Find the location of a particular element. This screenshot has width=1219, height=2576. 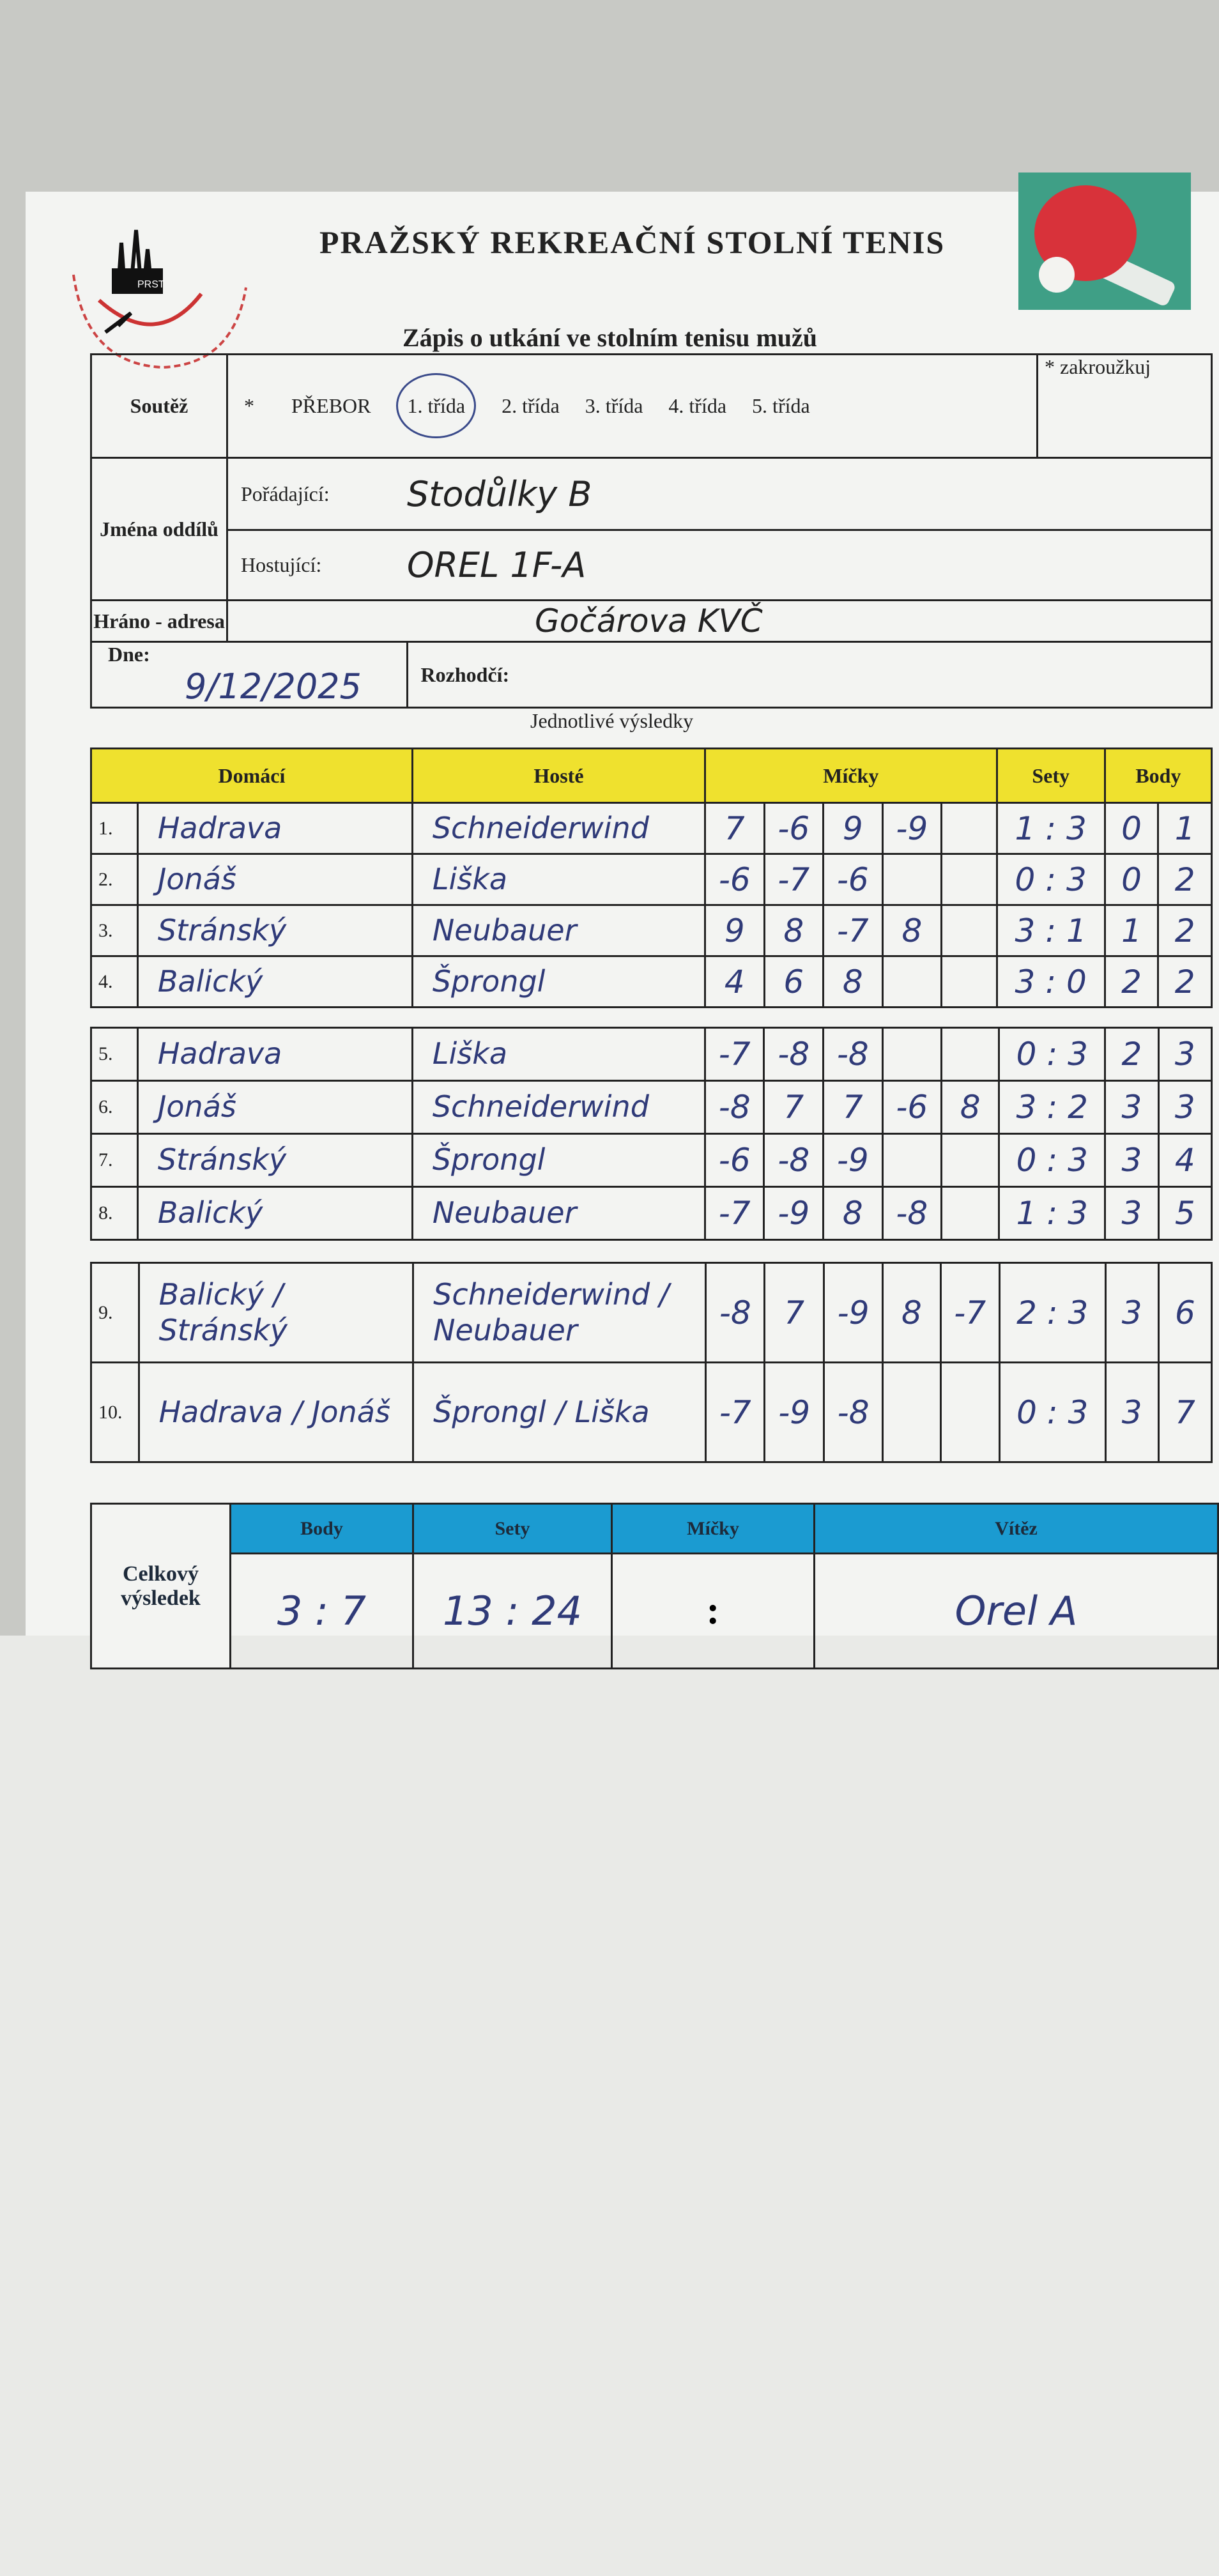

sets-score: 3 : 1 is located at coordinates (1050, 930).